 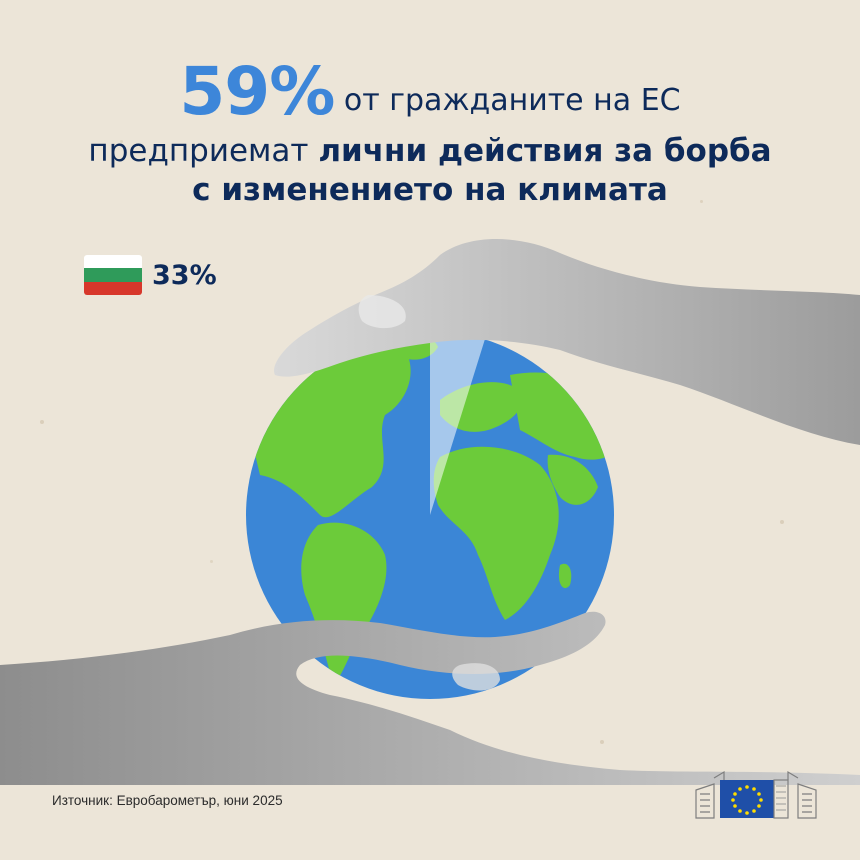 What do you see at coordinates (113, 275) in the screenshot?
I see `bulgaria-flag-icon` at bounding box center [113, 275].